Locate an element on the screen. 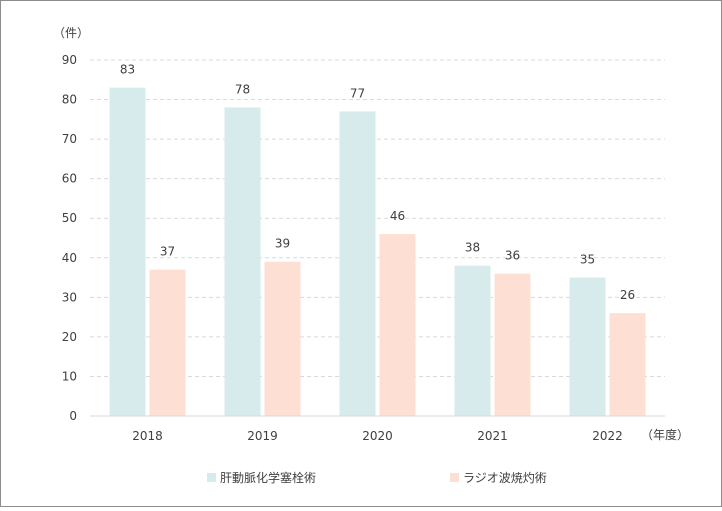 Image resolution: width=722 pixels, height=511 pixels. x-axis-ticks: 2018 2019 2020 2021 2022 is located at coordinates (377, 436).